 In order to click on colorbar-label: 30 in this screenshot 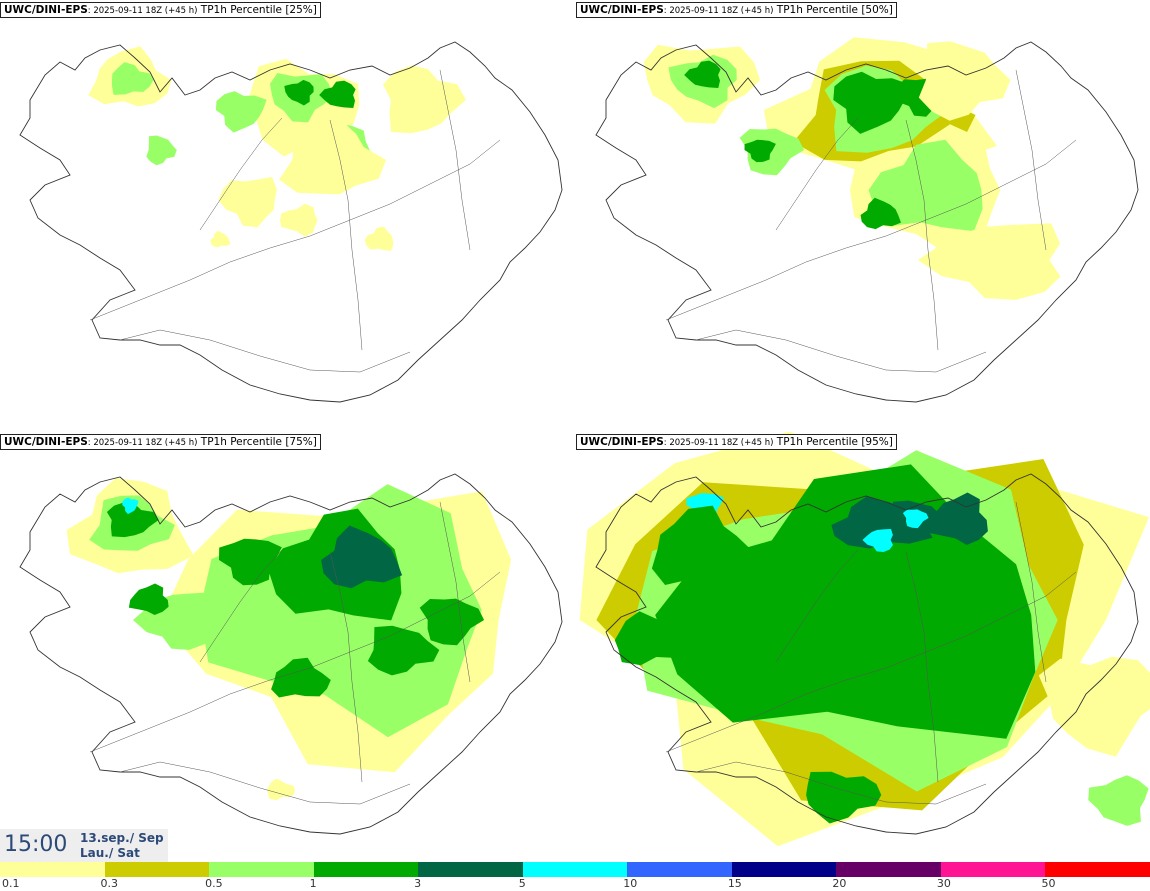, I will do `click(943, 883)`.